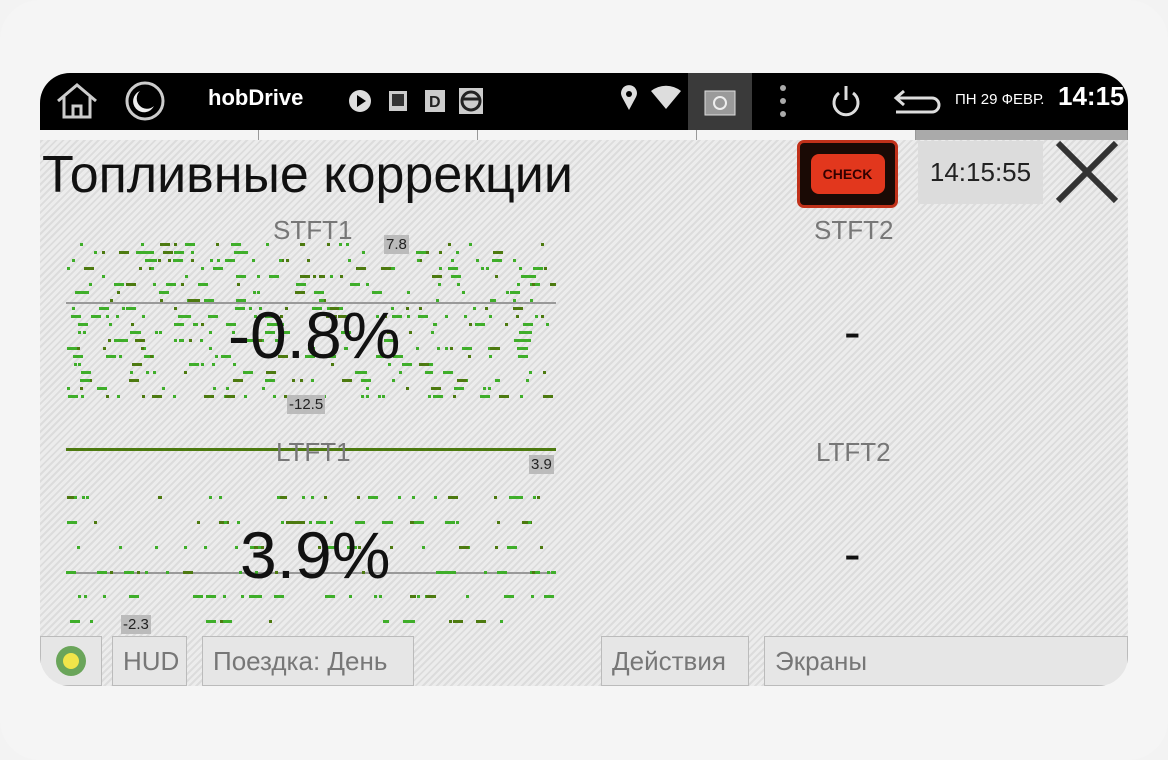  I want to click on back-icon, so click(917, 102).